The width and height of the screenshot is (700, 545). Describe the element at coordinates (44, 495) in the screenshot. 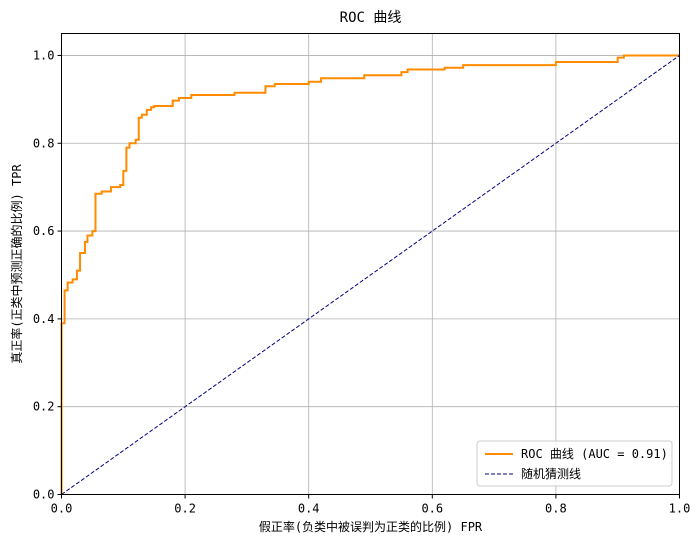

I see `y-tick-label: 0.0` at that location.